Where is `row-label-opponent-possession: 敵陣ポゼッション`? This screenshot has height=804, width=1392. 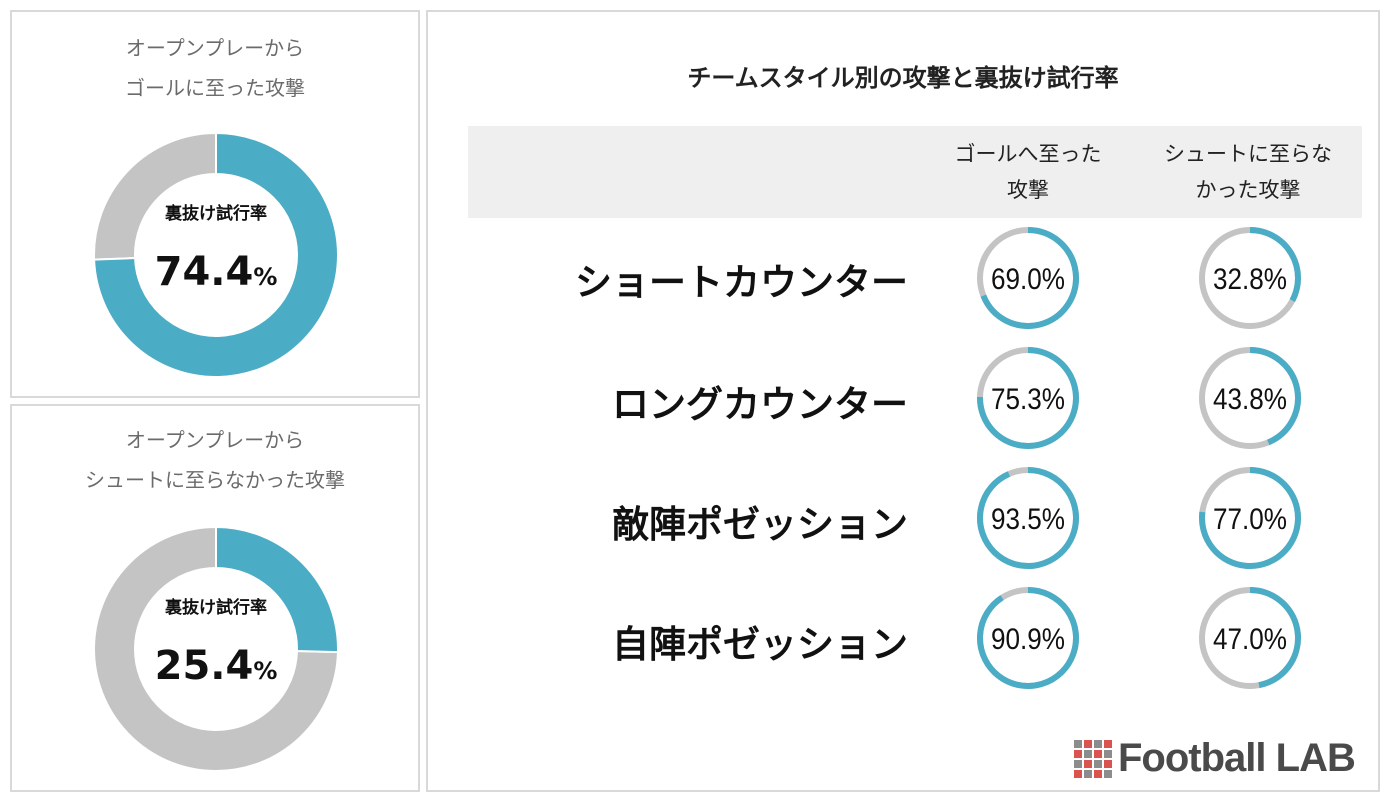
row-label-opponent-possession: 敵陣ポゼッション is located at coordinates (760, 524).